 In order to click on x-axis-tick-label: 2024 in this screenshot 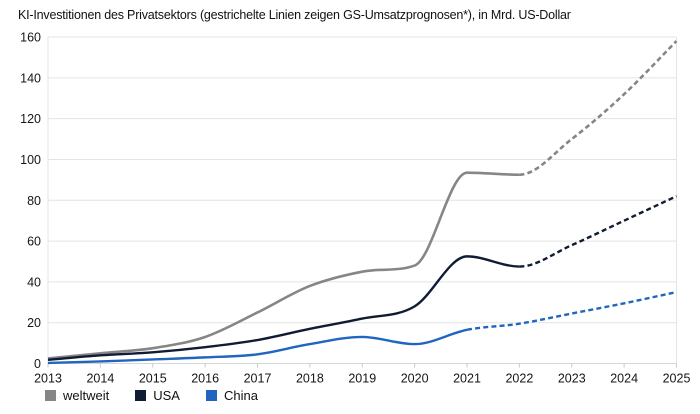, I will do `click(624, 379)`.